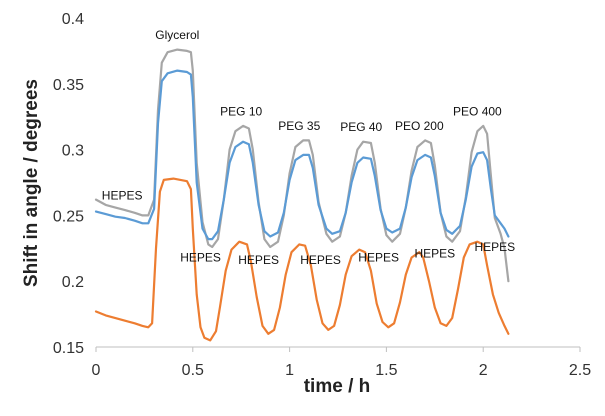 The width and height of the screenshot is (605, 416). Describe the element at coordinates (31, 183) in the screenshot. I see `y-axis-title: Shift in angle / degrees` at that location.